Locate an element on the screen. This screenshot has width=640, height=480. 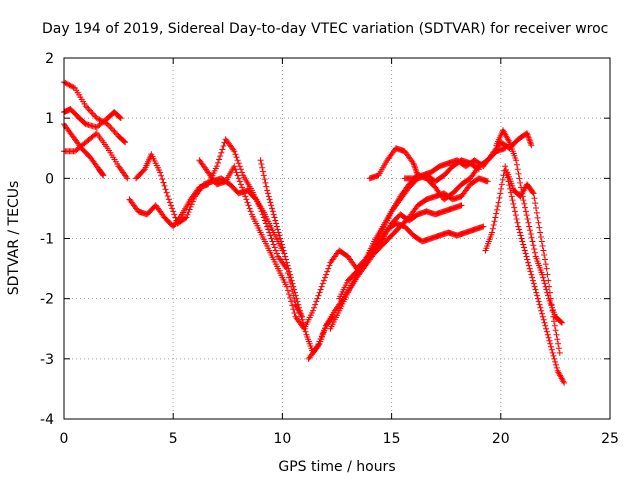
y-tick-label: -1 is located at coordinates (47, 240).